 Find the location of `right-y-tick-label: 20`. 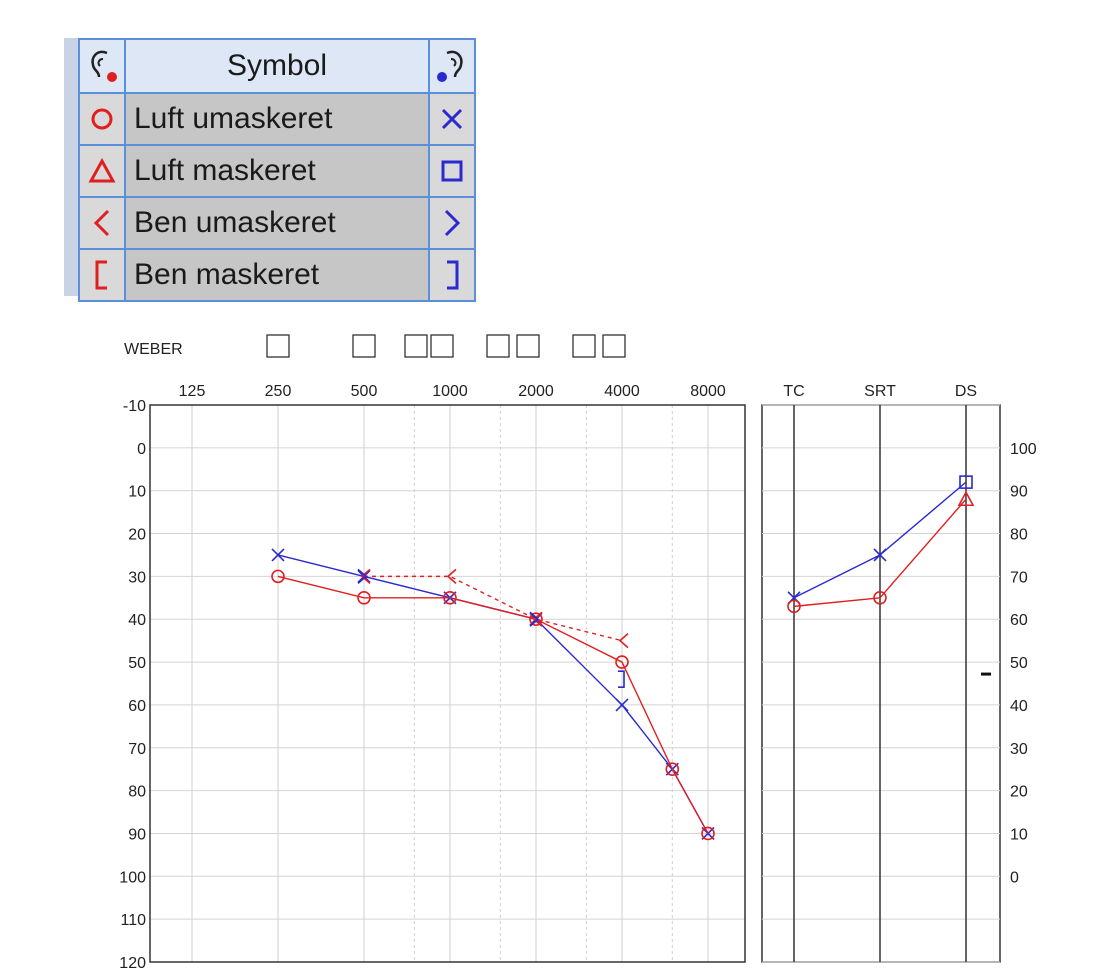

right-y-tick-label: 20 is located at coordinates (1019, 792).